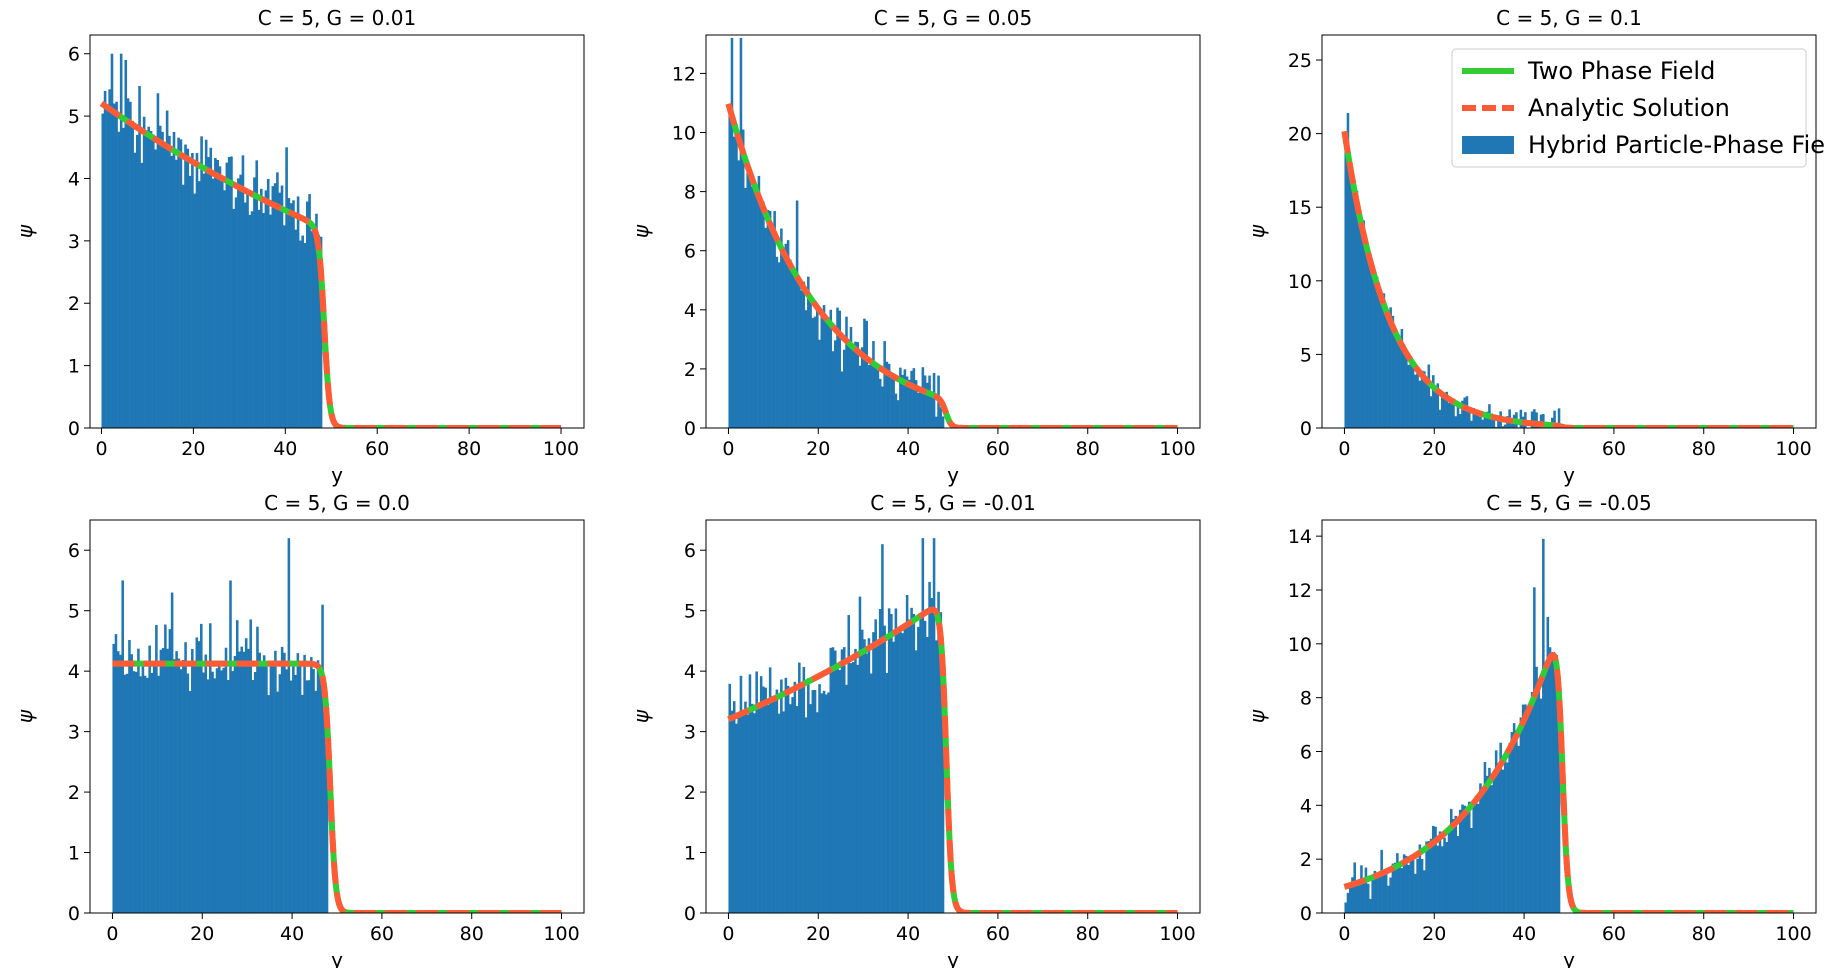 The height and width of the screenshot is (968, 1827). Describe the element at coordinates (74, 429) in the screenshot. I see `y-tick-label: 0` at that location.